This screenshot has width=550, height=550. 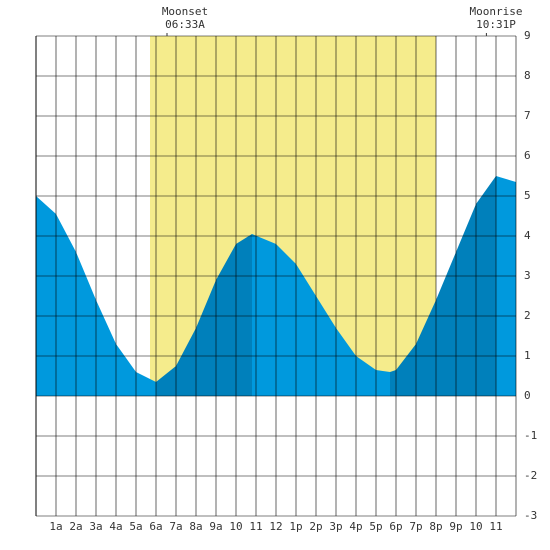 I want to click on x-tick-label: 6p, so click(x=395, y=526).